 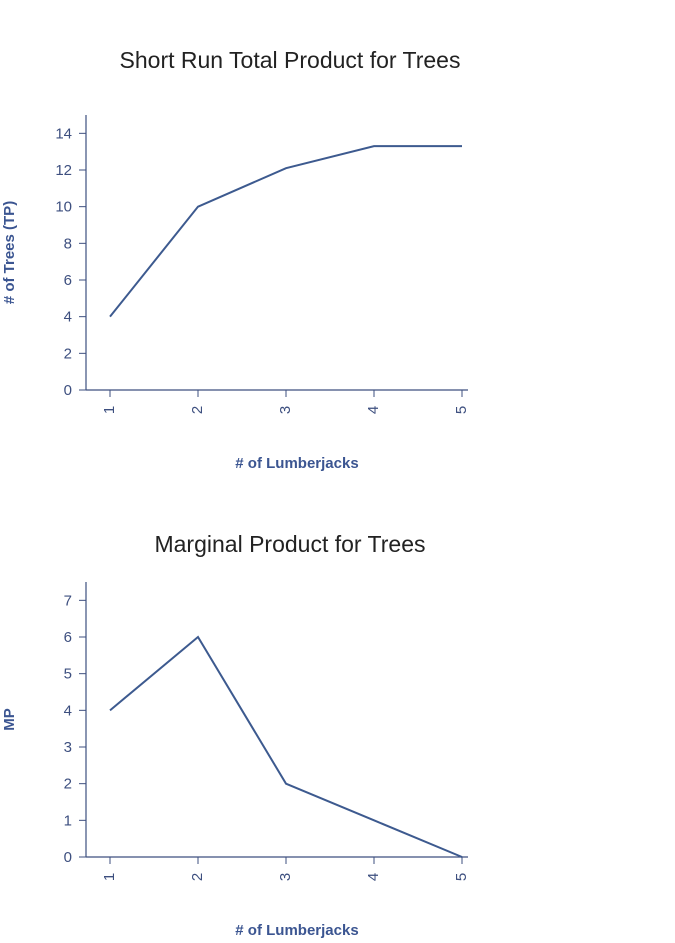 What do you see at coordinates (63, 133) in the screenshot?
I see `y-tick-label: 14` at bounding box center [63, 133].